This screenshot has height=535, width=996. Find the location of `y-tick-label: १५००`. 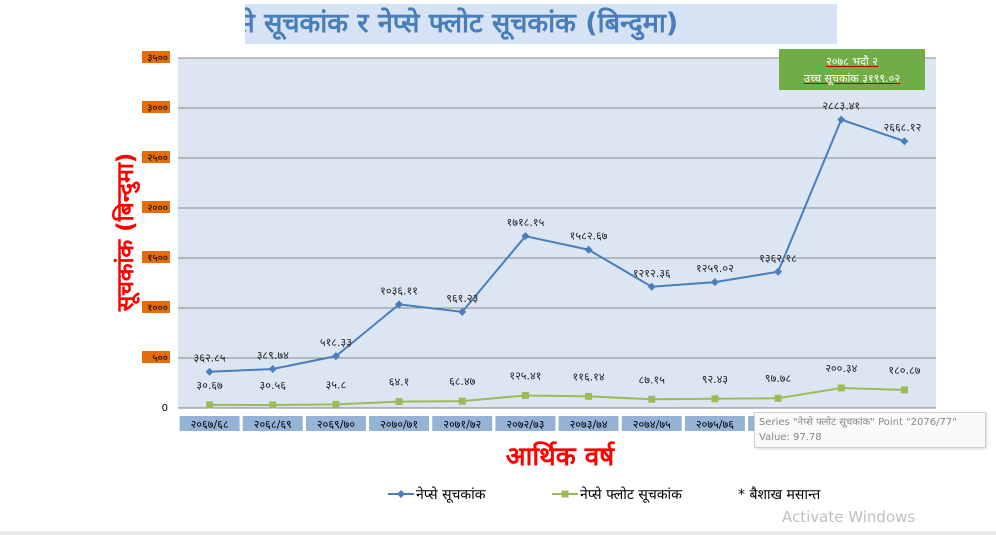

y-tick-label: १५०० is located at coordinates (157, 258).